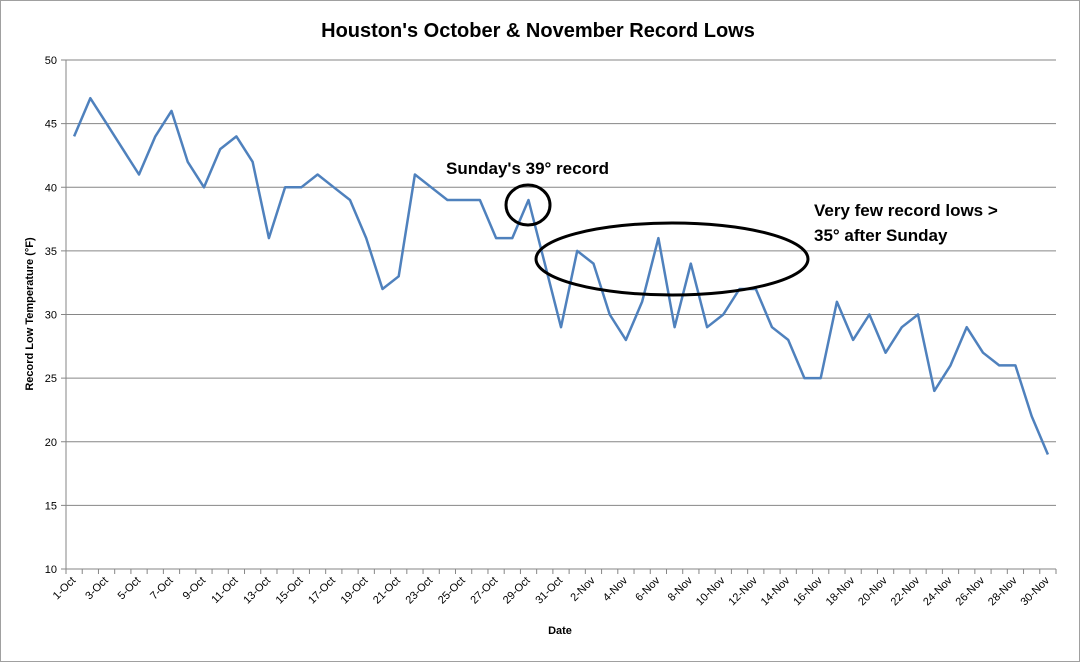 Image resolution: width=1081 pixels, height=663 pixels. I want to click on annotation-ellipse-after-sunday, so click(672, 259).